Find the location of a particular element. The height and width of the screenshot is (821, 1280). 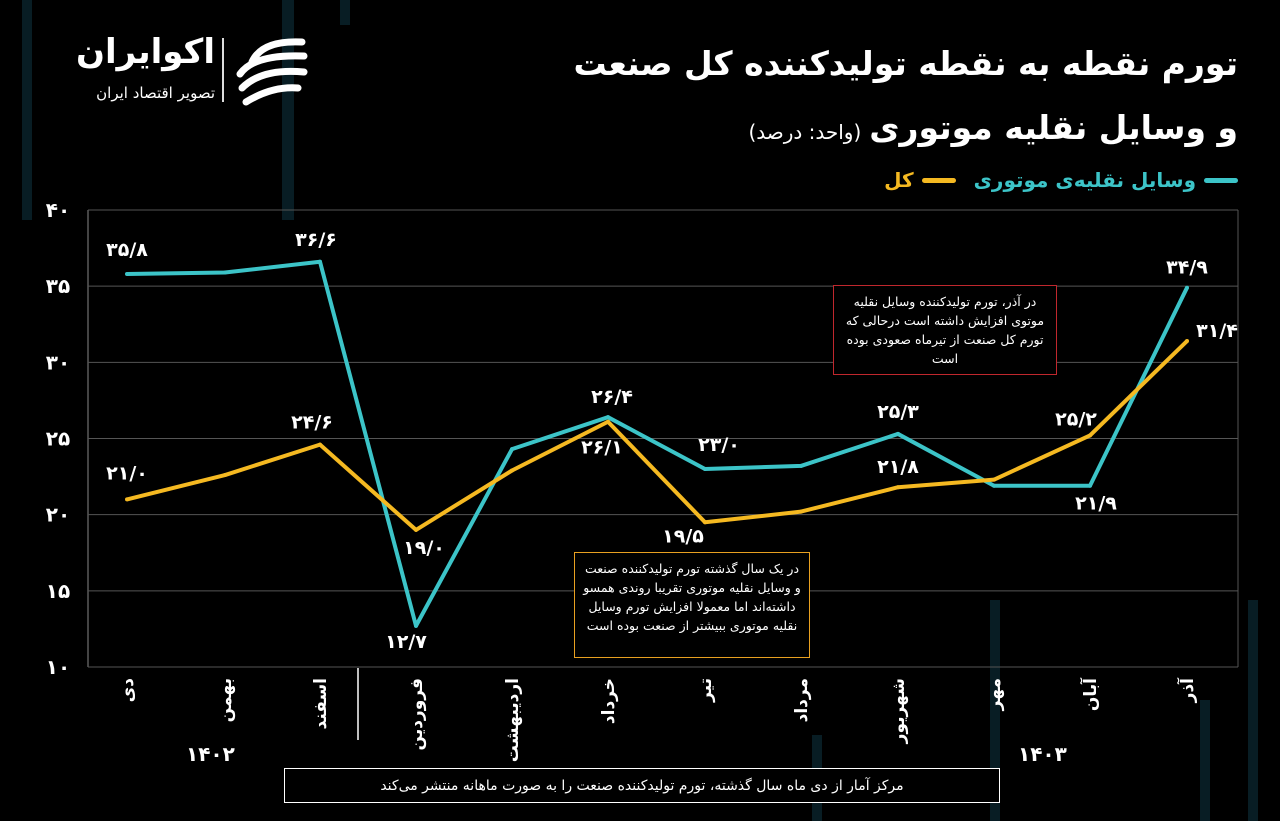

y-tick-label: ۳۰ is located at coordinates (58, 362).